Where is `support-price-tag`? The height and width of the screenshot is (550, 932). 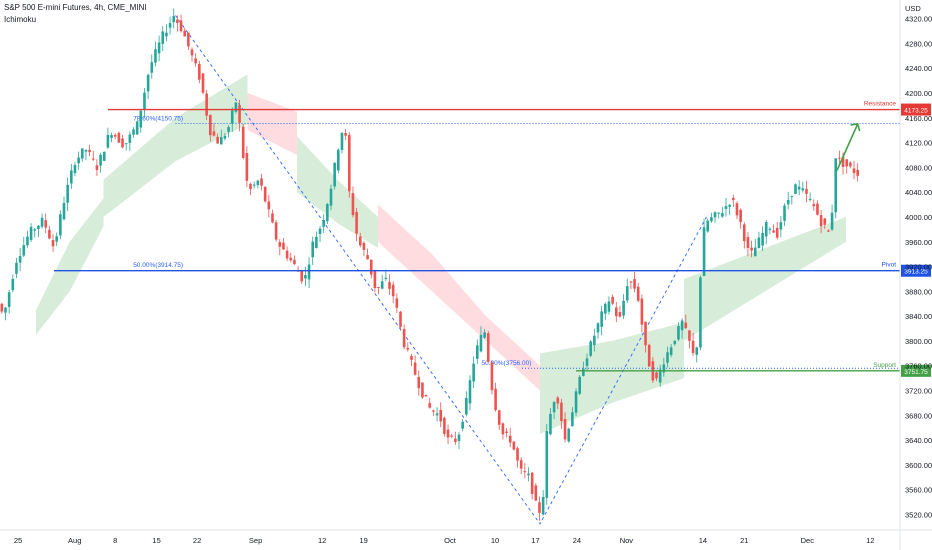
support-price-tag is located at coordinates (916, 370).